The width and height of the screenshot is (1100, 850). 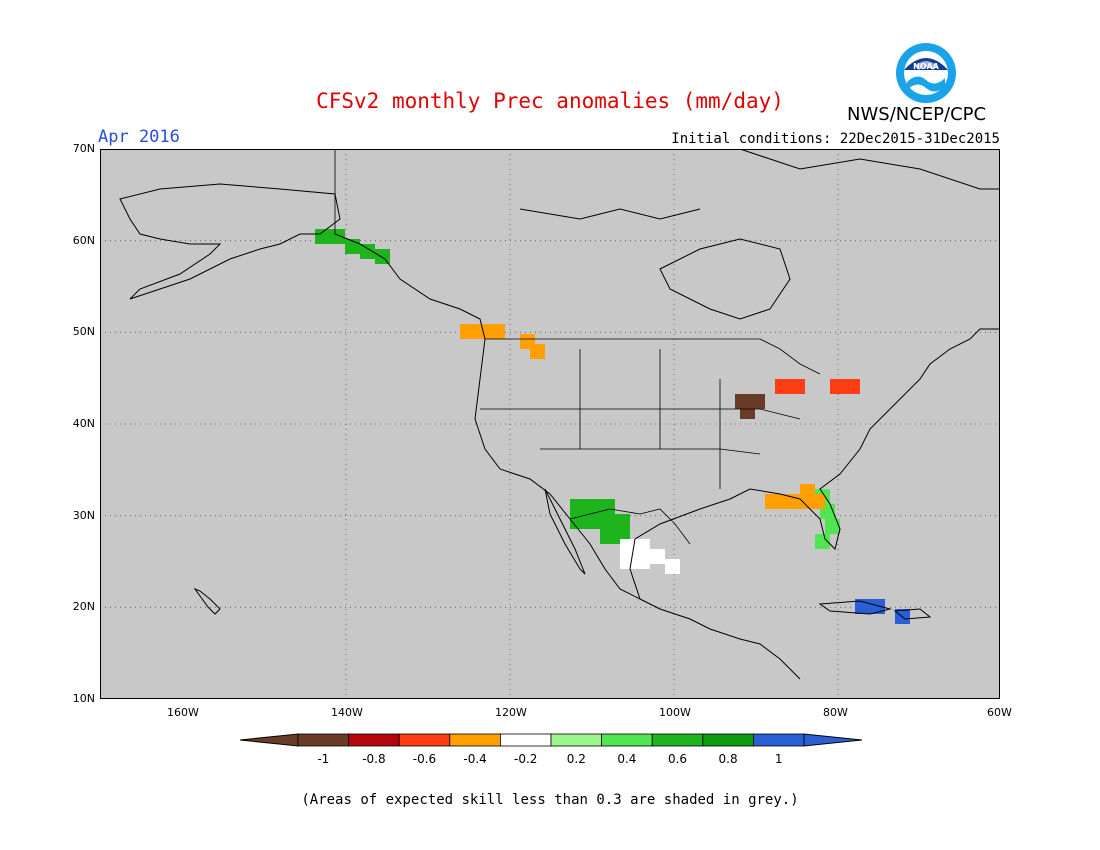 I want to click on logo-text: NOAA, so click(x=926, y=66).